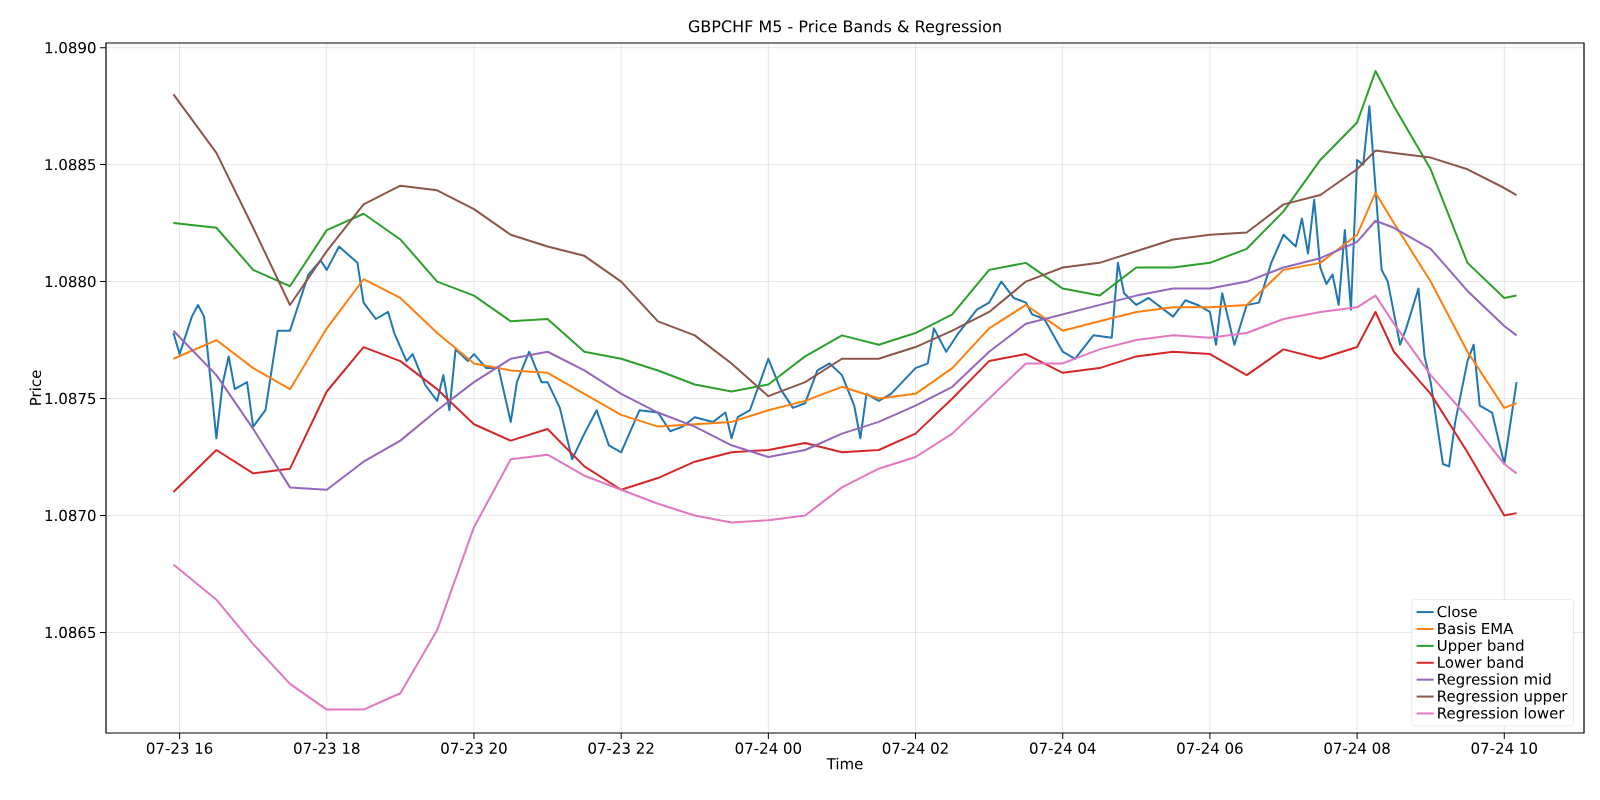 This screenshot has width=1600, height=800. Describe the element at coordinates (70, 47) in the screenshot. I see `y-tick-label: 1.0890` at that location.